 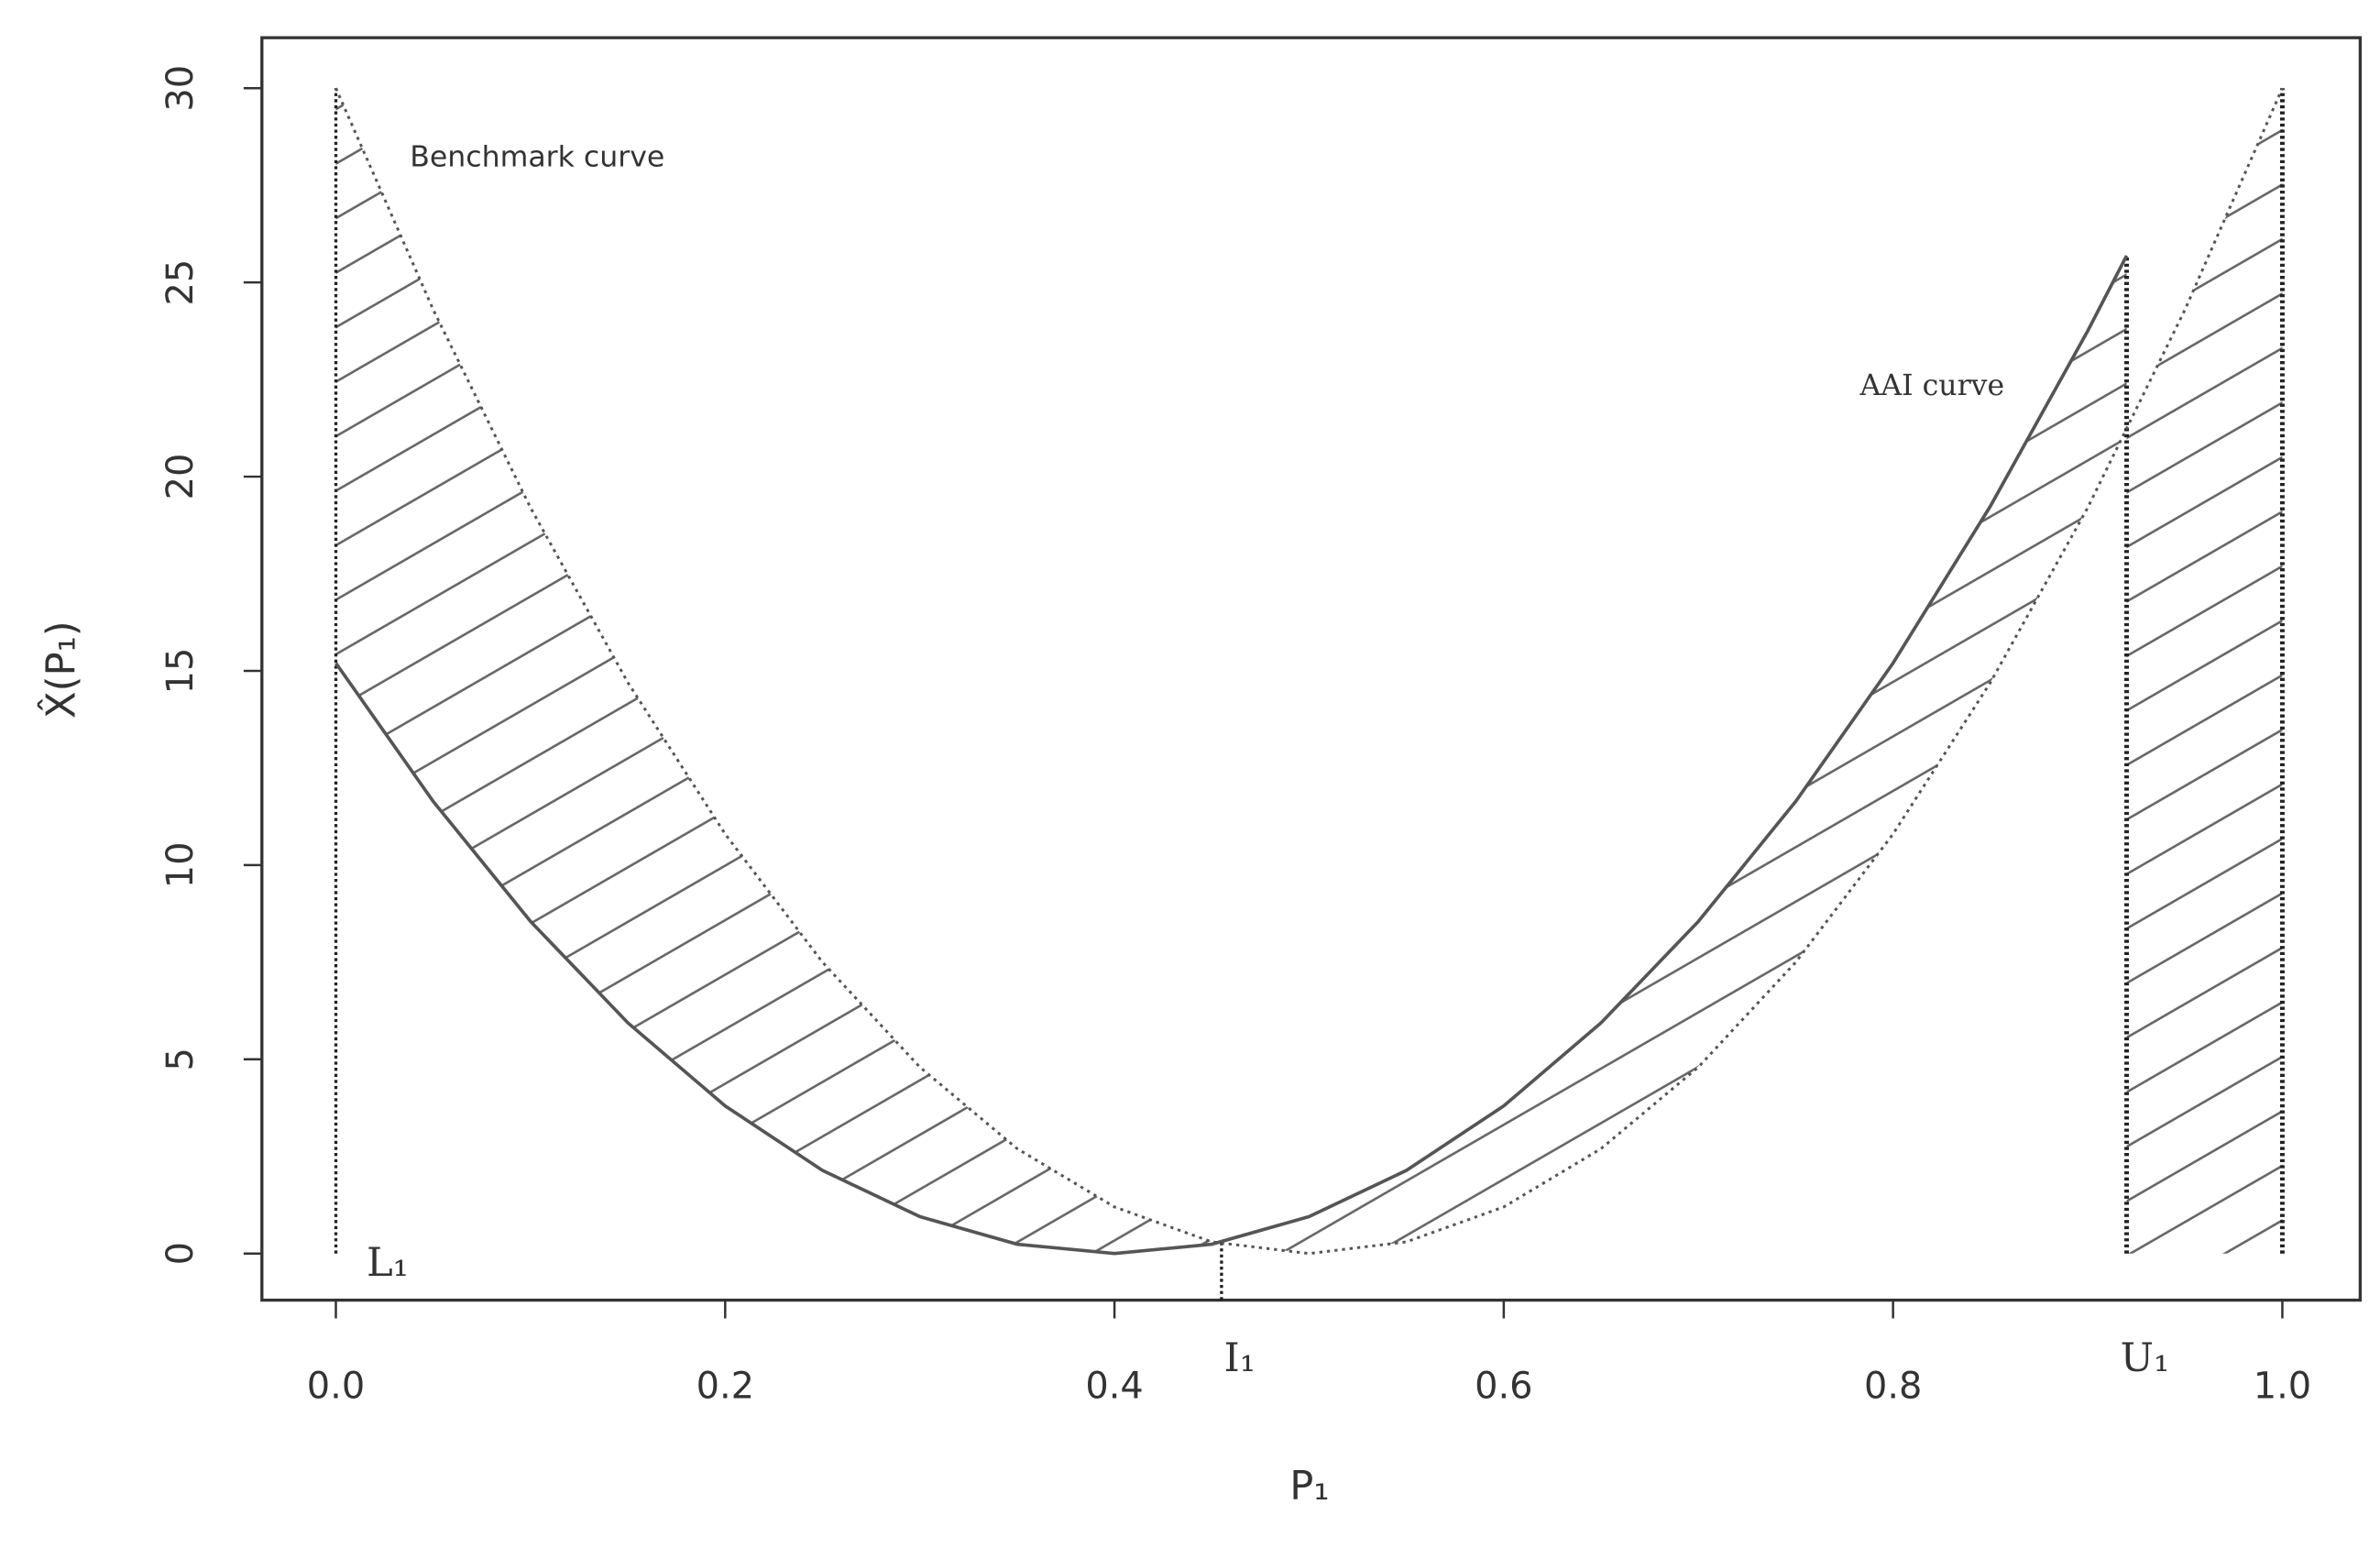 I want to click on y-tick-label: 0, so click(x=180, y=1253).